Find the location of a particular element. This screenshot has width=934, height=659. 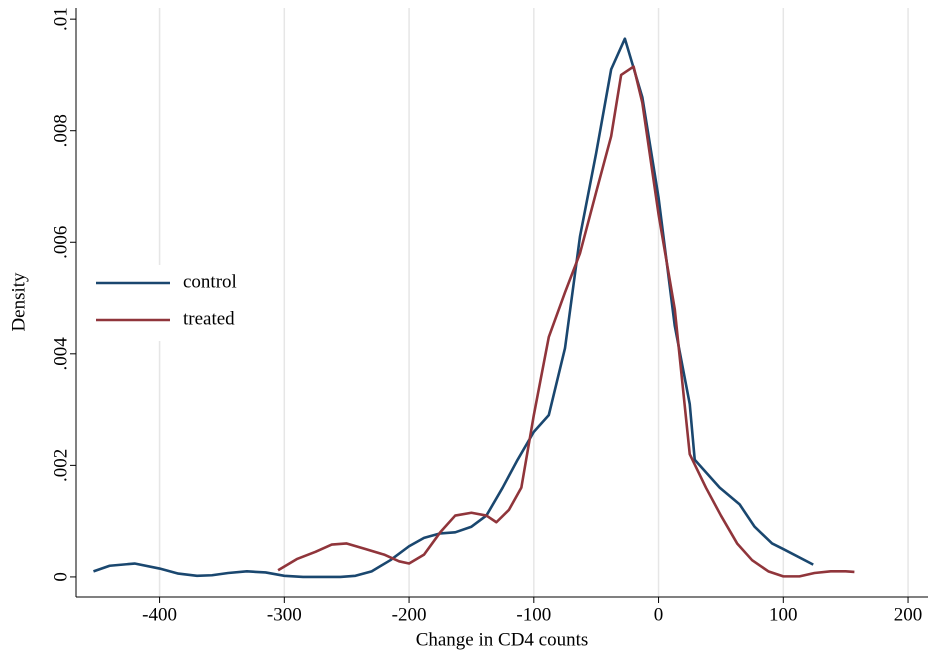

x-tick-label: -400 is located at coordinates (159, 614).